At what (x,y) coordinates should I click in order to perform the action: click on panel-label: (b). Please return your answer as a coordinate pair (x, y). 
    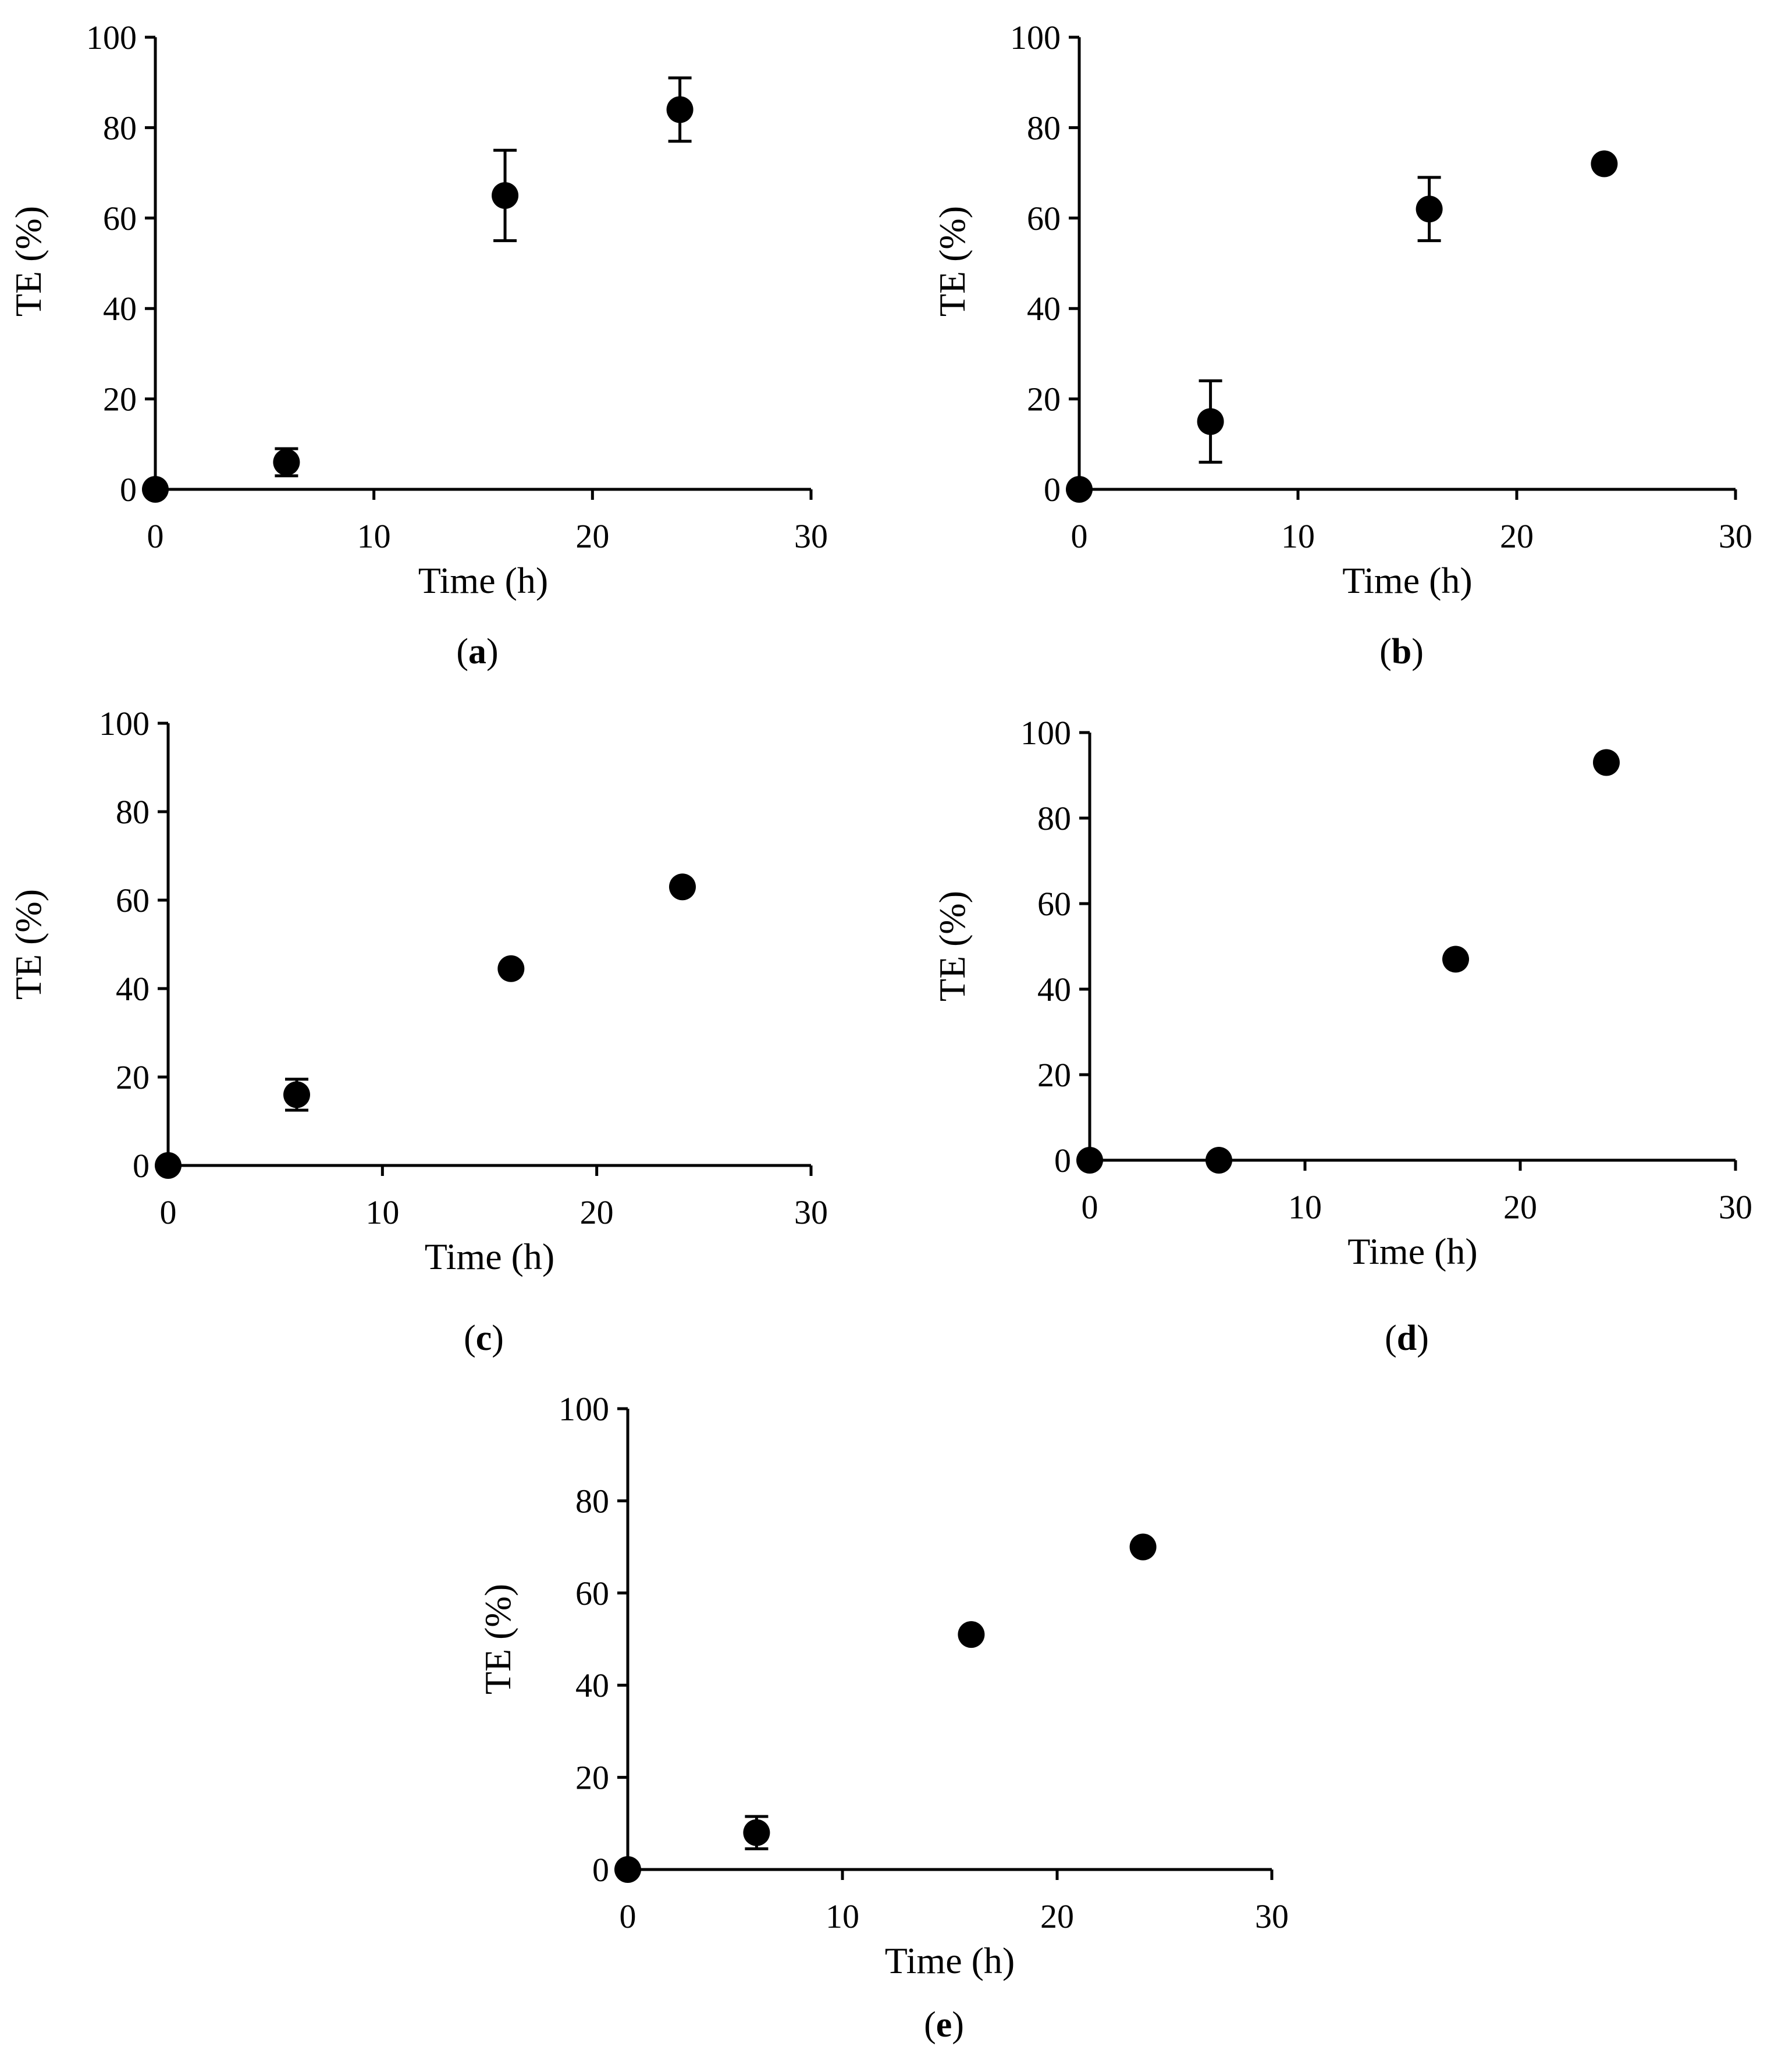
    Looking at the image, I should click on (1402, 651).